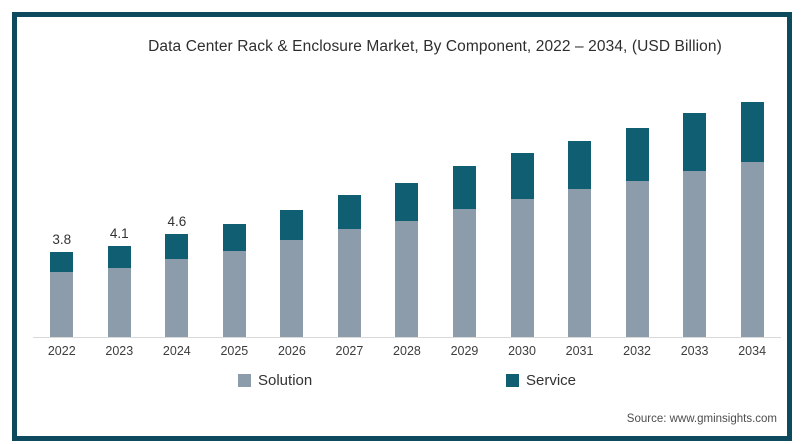 The width and height of the screenshot is (810, 444). Describe the element at coordinates (235, 213) in the screenshot. I see `bar-column-2025` at that location.